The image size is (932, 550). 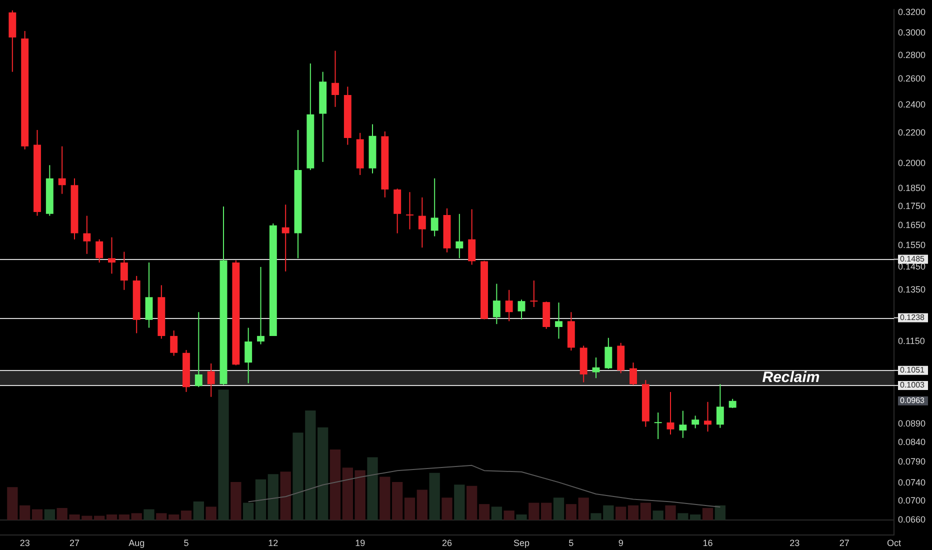 What do you see at coordinates (912, 188) in the screenshot?
I see `y-tick-label: 0.1850` at bounding box center [912, 188].